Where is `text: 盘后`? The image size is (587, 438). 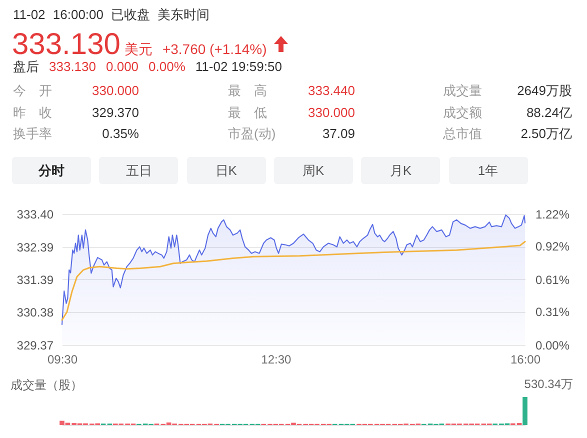
text: 盘后 is located at coordinates (26, 67).